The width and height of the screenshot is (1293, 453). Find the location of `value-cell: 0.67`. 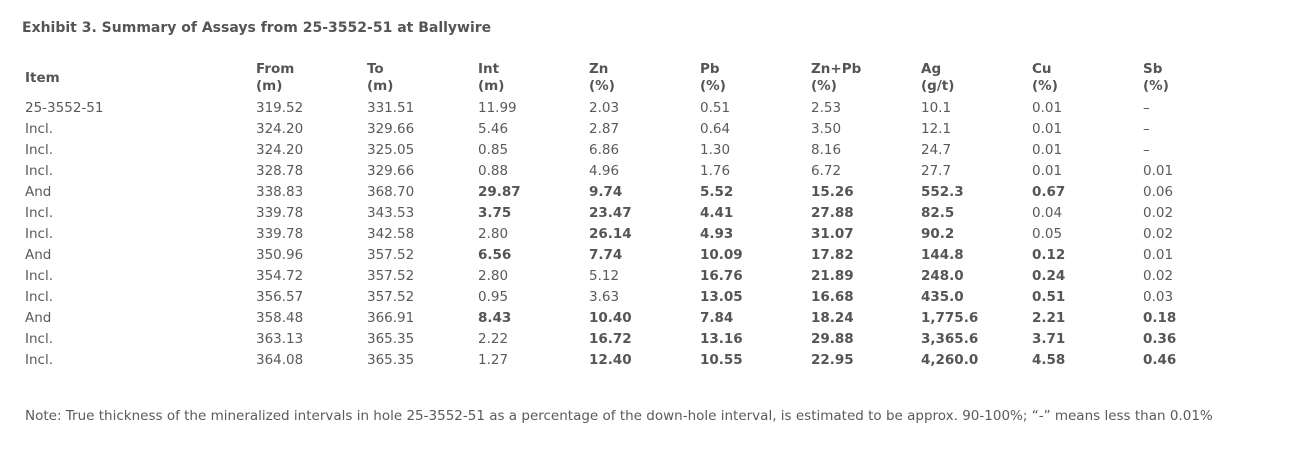

value-cell: 0.67 is located at coordinates (1049, 192).